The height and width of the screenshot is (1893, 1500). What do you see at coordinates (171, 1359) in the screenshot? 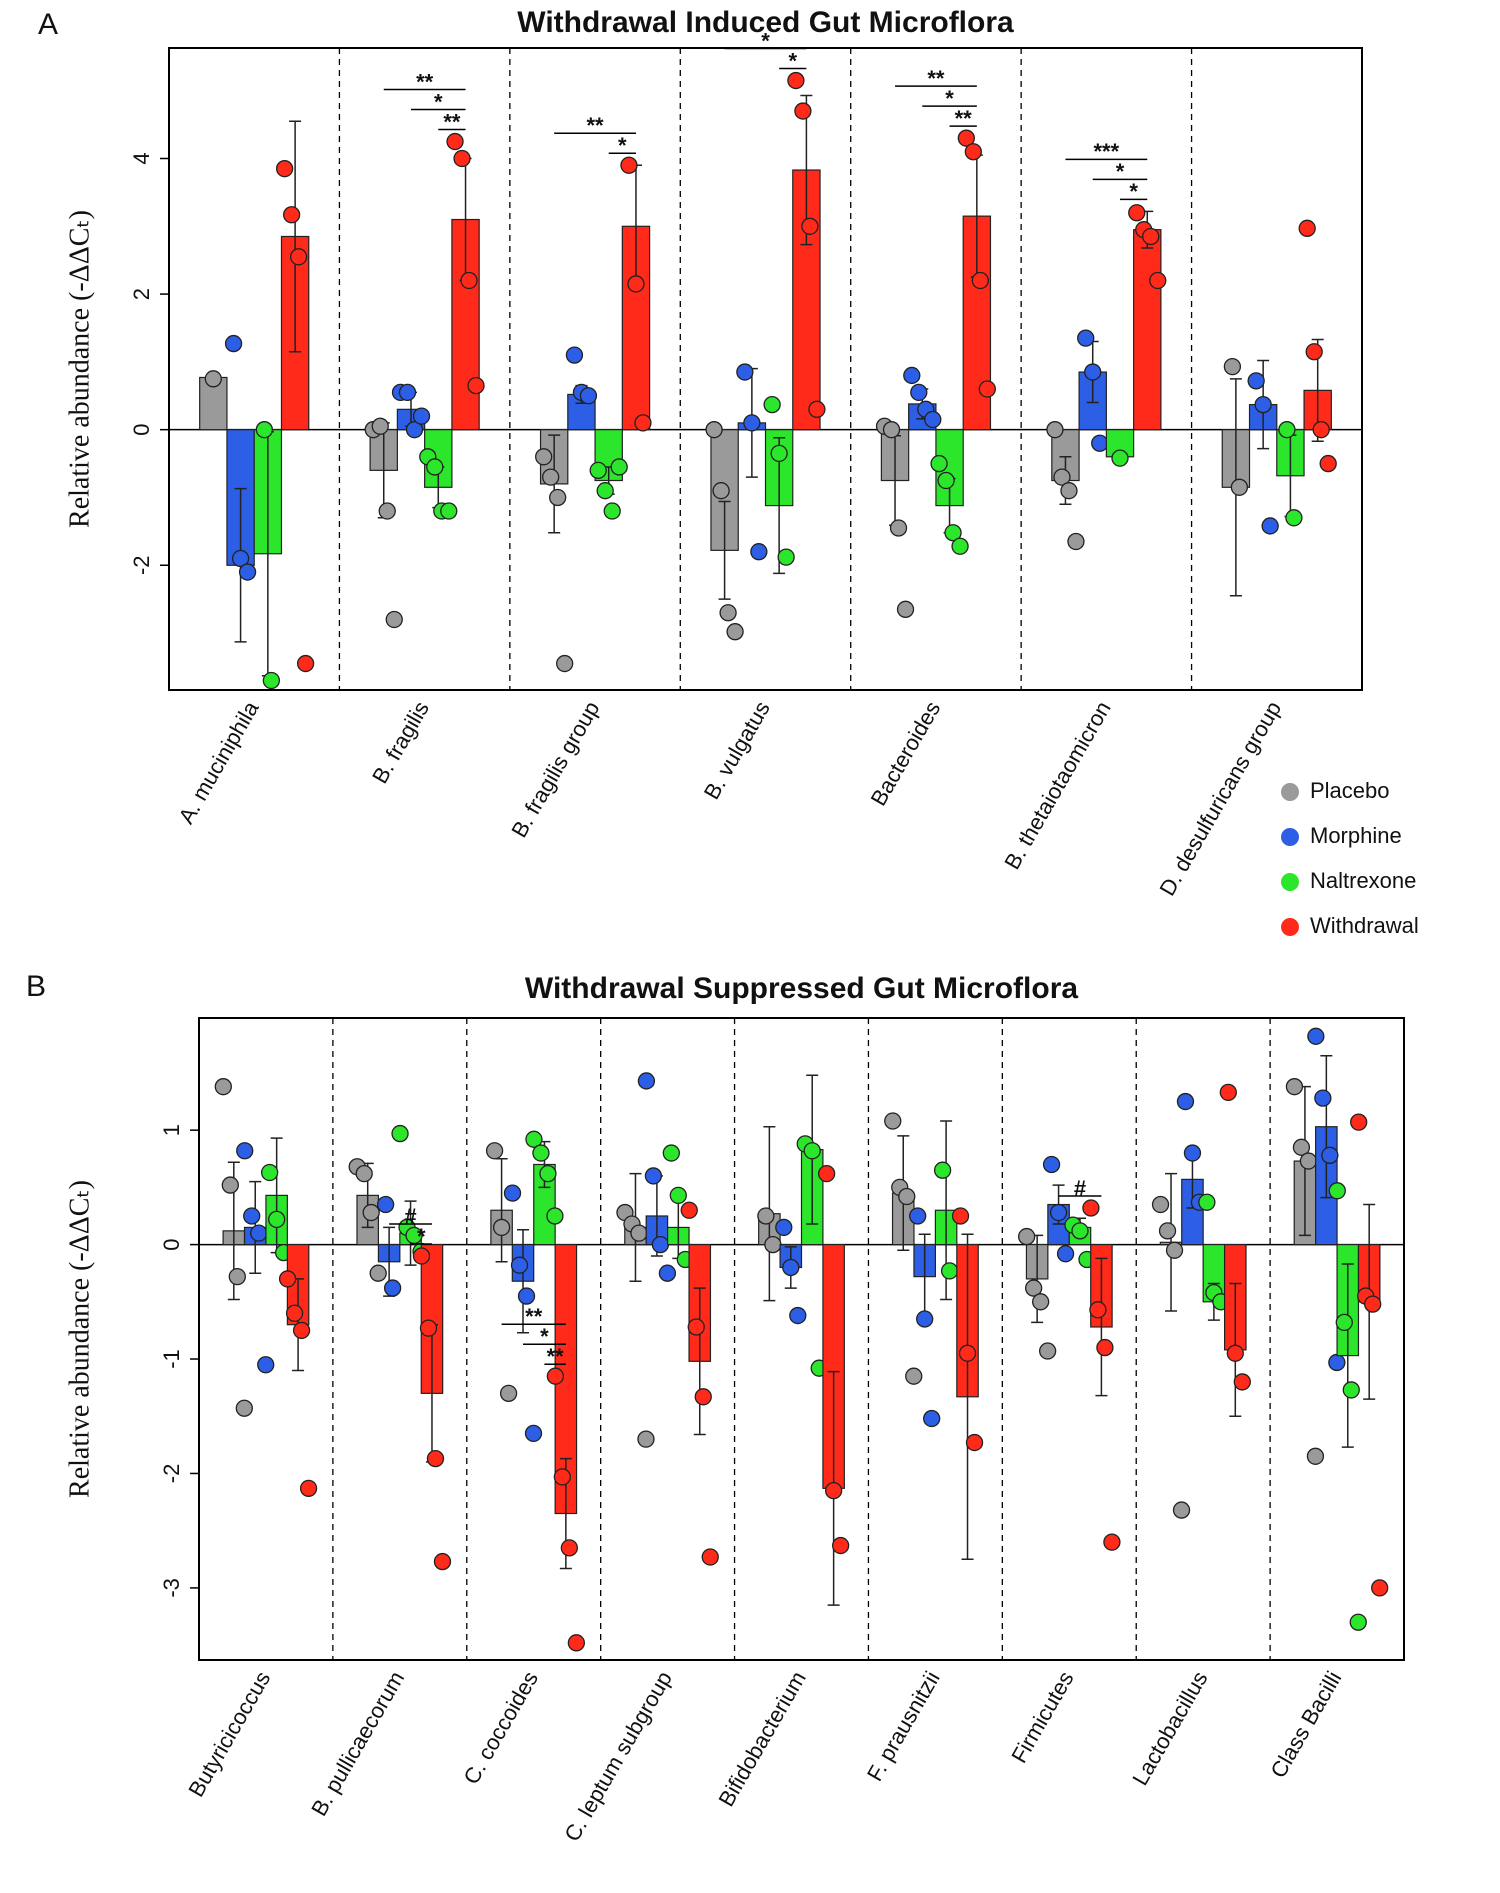
I see `y-tick-label: -1` at bounding box center [171, 1359].